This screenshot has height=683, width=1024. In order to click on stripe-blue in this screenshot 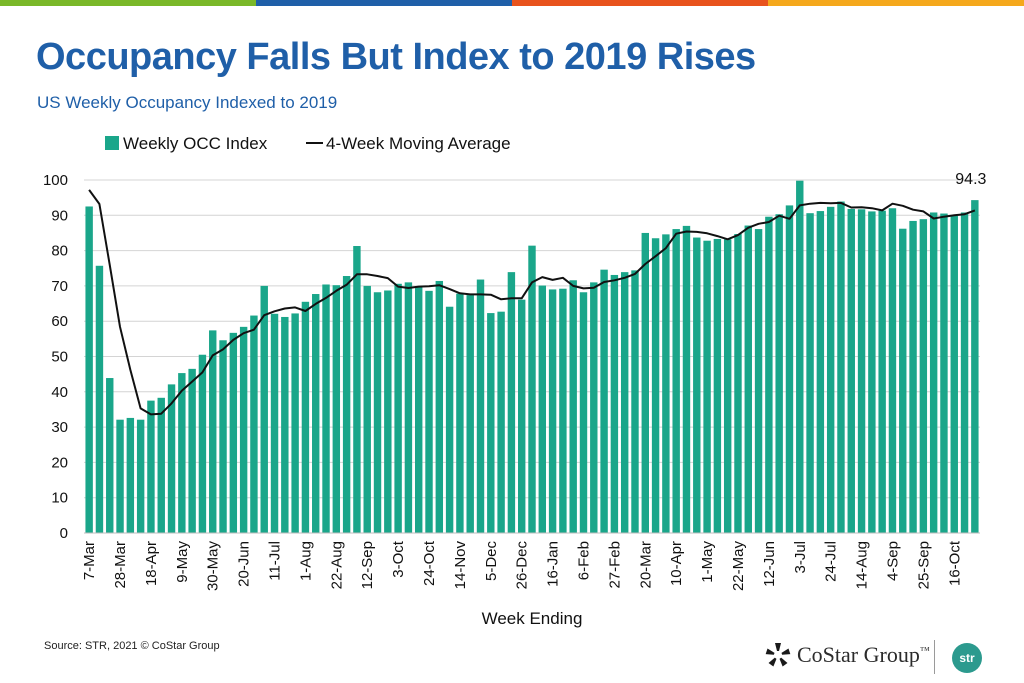, I will do `click(384, 3)`.